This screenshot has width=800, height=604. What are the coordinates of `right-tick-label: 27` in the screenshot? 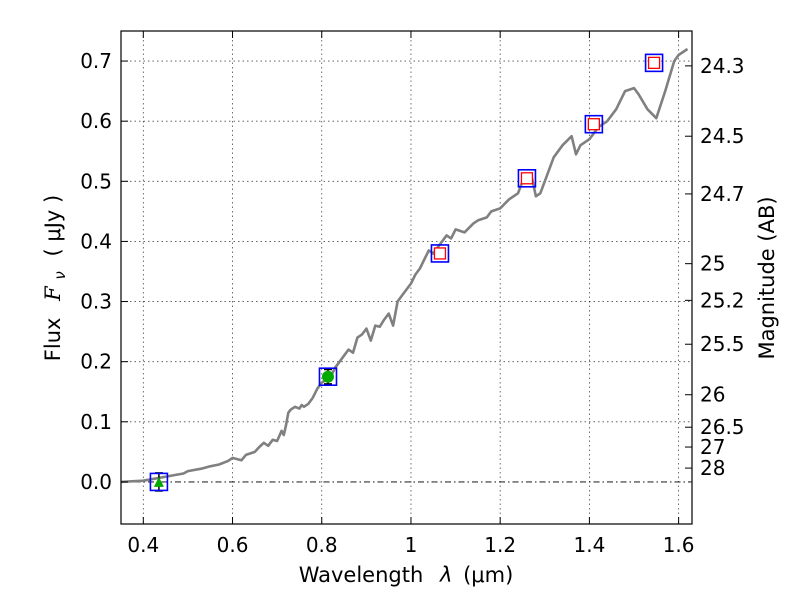 It's located at (712, 447).